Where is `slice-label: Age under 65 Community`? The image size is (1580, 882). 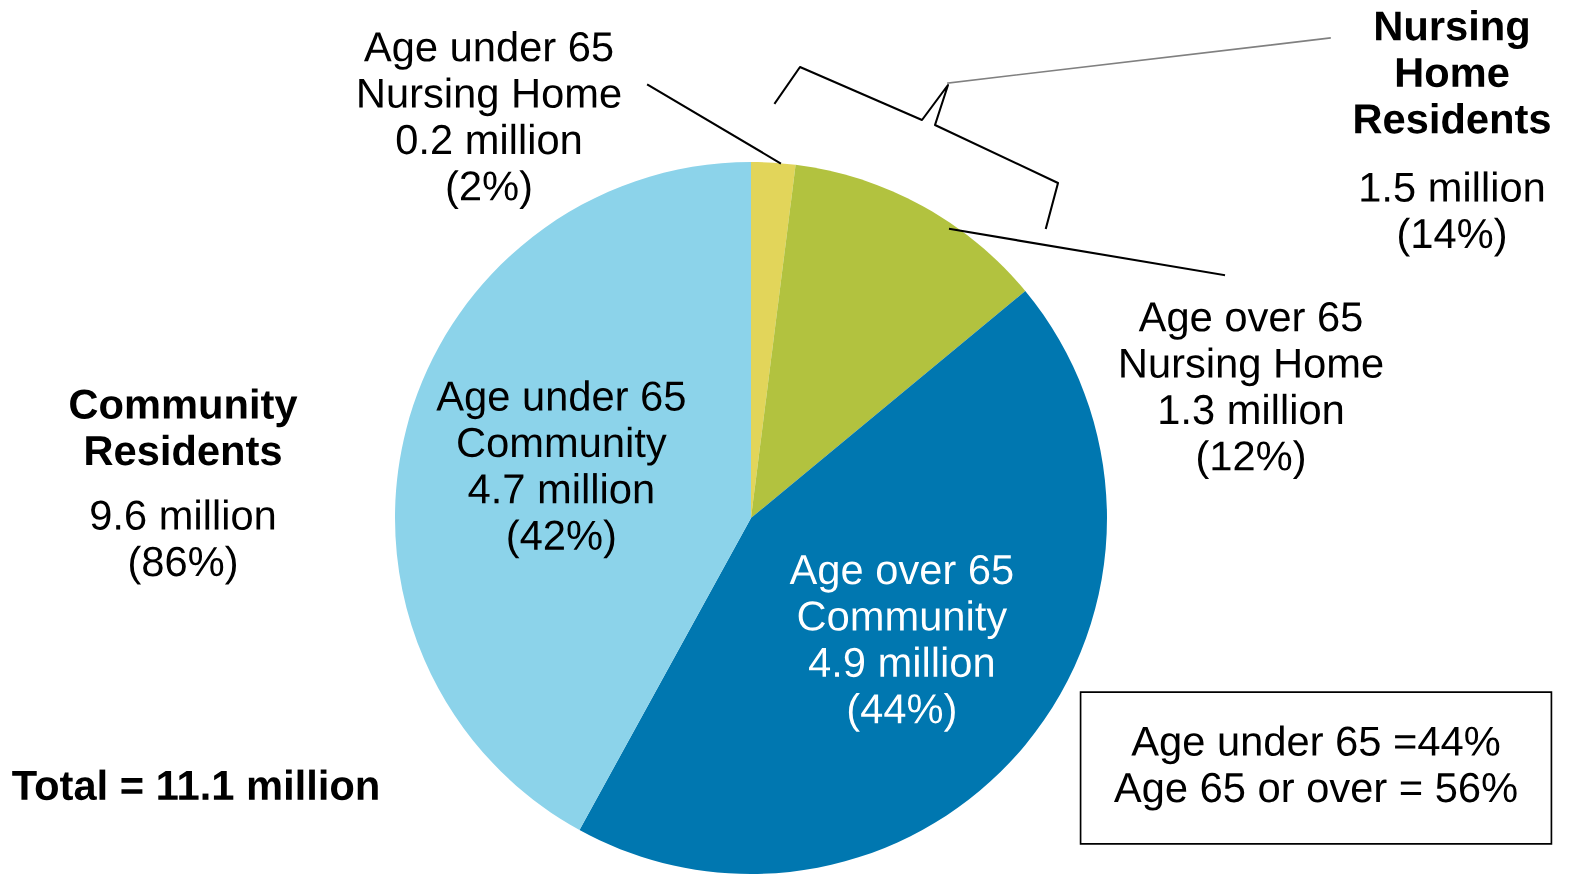
slice-label: Age under 65 Community is located at coordinates (560, 423).